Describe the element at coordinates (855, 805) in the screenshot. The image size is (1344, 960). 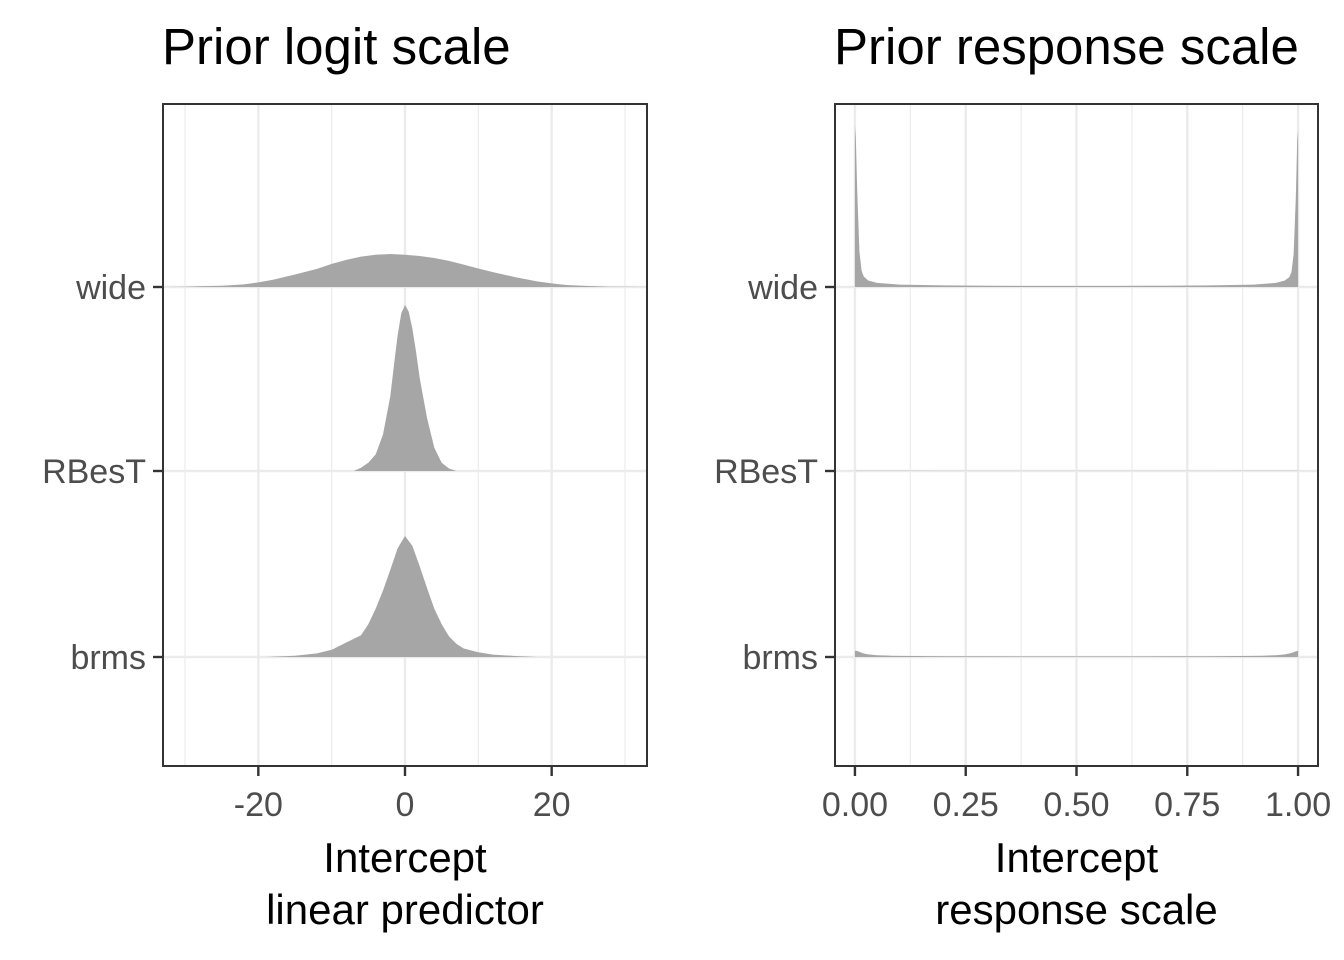
I see `x-tick-label: 0.00` at that location.